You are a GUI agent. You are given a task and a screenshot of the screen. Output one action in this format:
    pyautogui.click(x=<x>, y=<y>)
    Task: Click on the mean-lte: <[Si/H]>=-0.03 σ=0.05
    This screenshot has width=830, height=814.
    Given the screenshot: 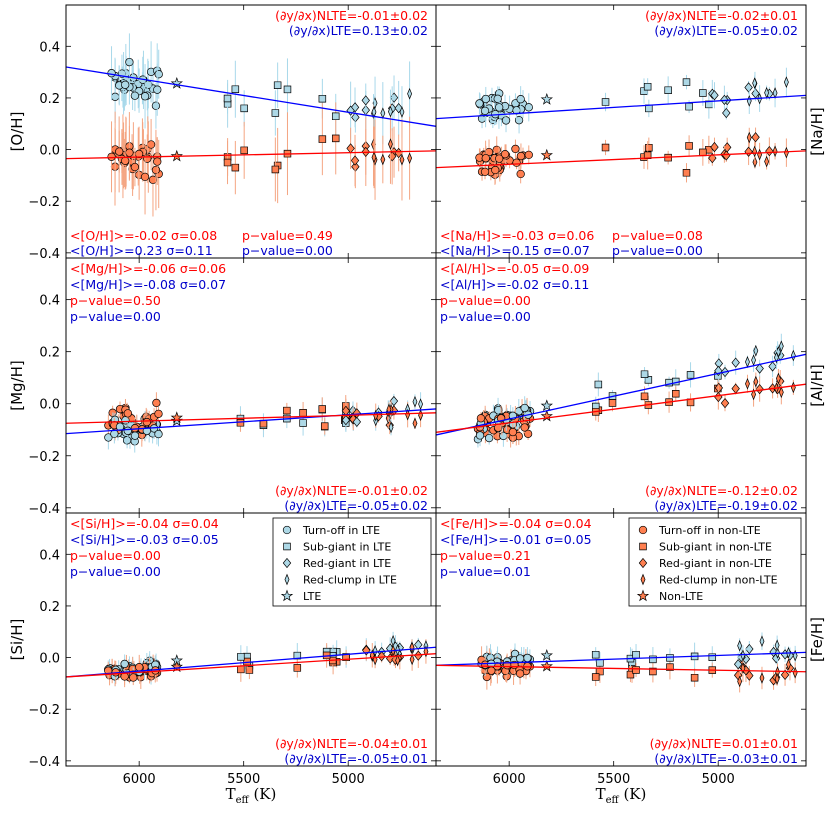 What is the action you would take?
    pyautogui.click(x=144, y=539)
    